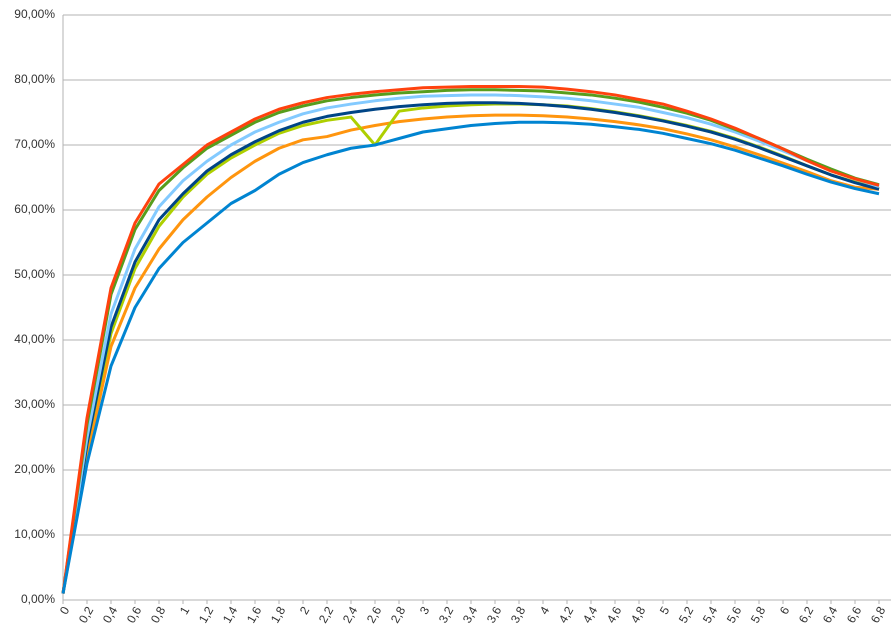 This screenshot has width=891, height=642. I want to click on x-tick-label: 3,4, so click(470, 615).